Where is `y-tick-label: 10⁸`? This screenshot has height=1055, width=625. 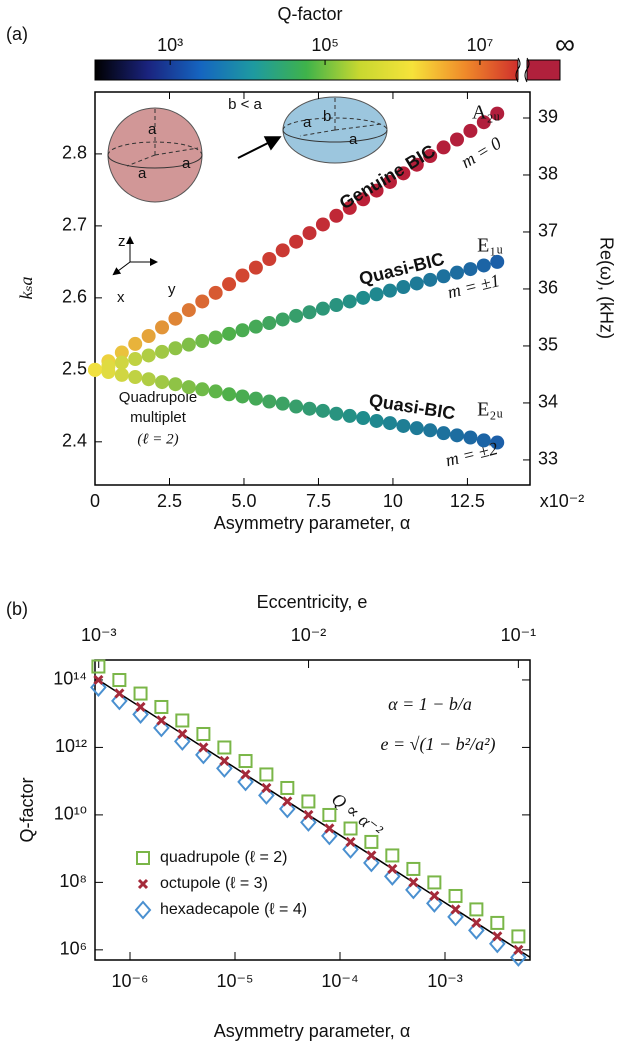 y-tick-label: 10⁸ is located at coordinates (73, 881).